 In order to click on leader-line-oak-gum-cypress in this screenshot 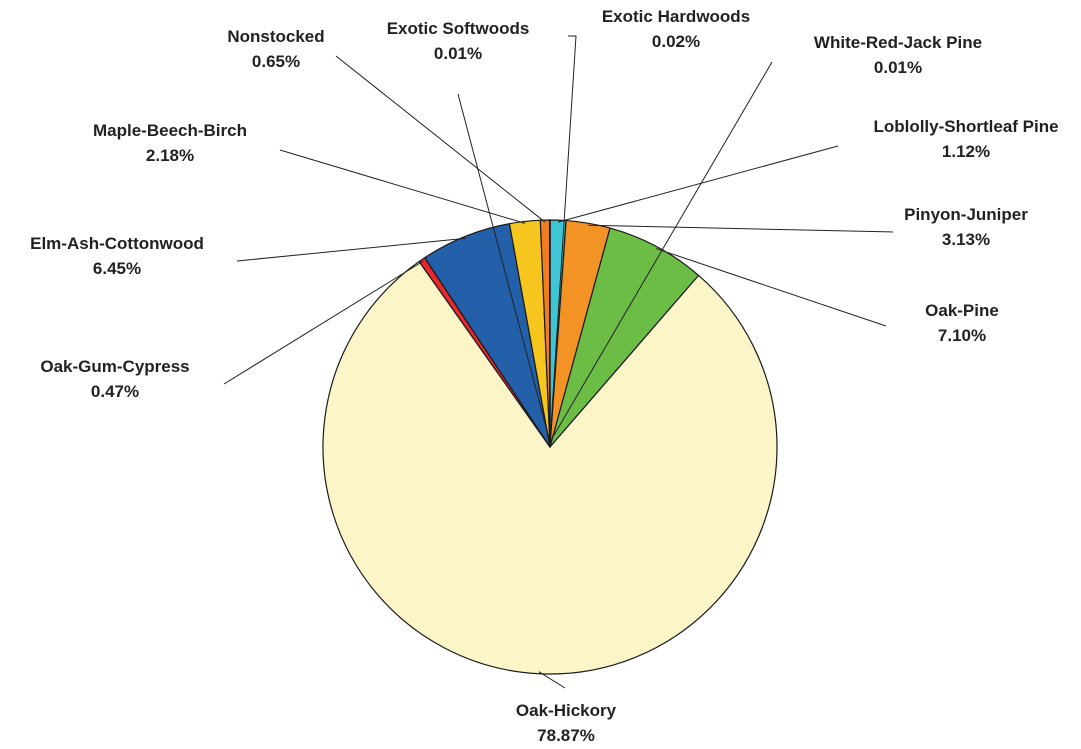, I will do `click(323, 322)`.